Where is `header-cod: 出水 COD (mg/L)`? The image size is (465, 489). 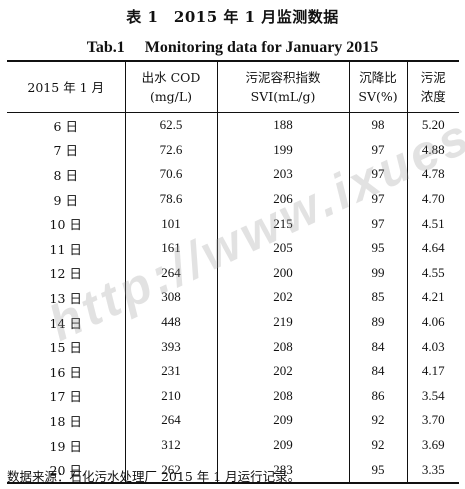
header-cod: 出水 COD (mg/L) is located at coordinates (170, 87).